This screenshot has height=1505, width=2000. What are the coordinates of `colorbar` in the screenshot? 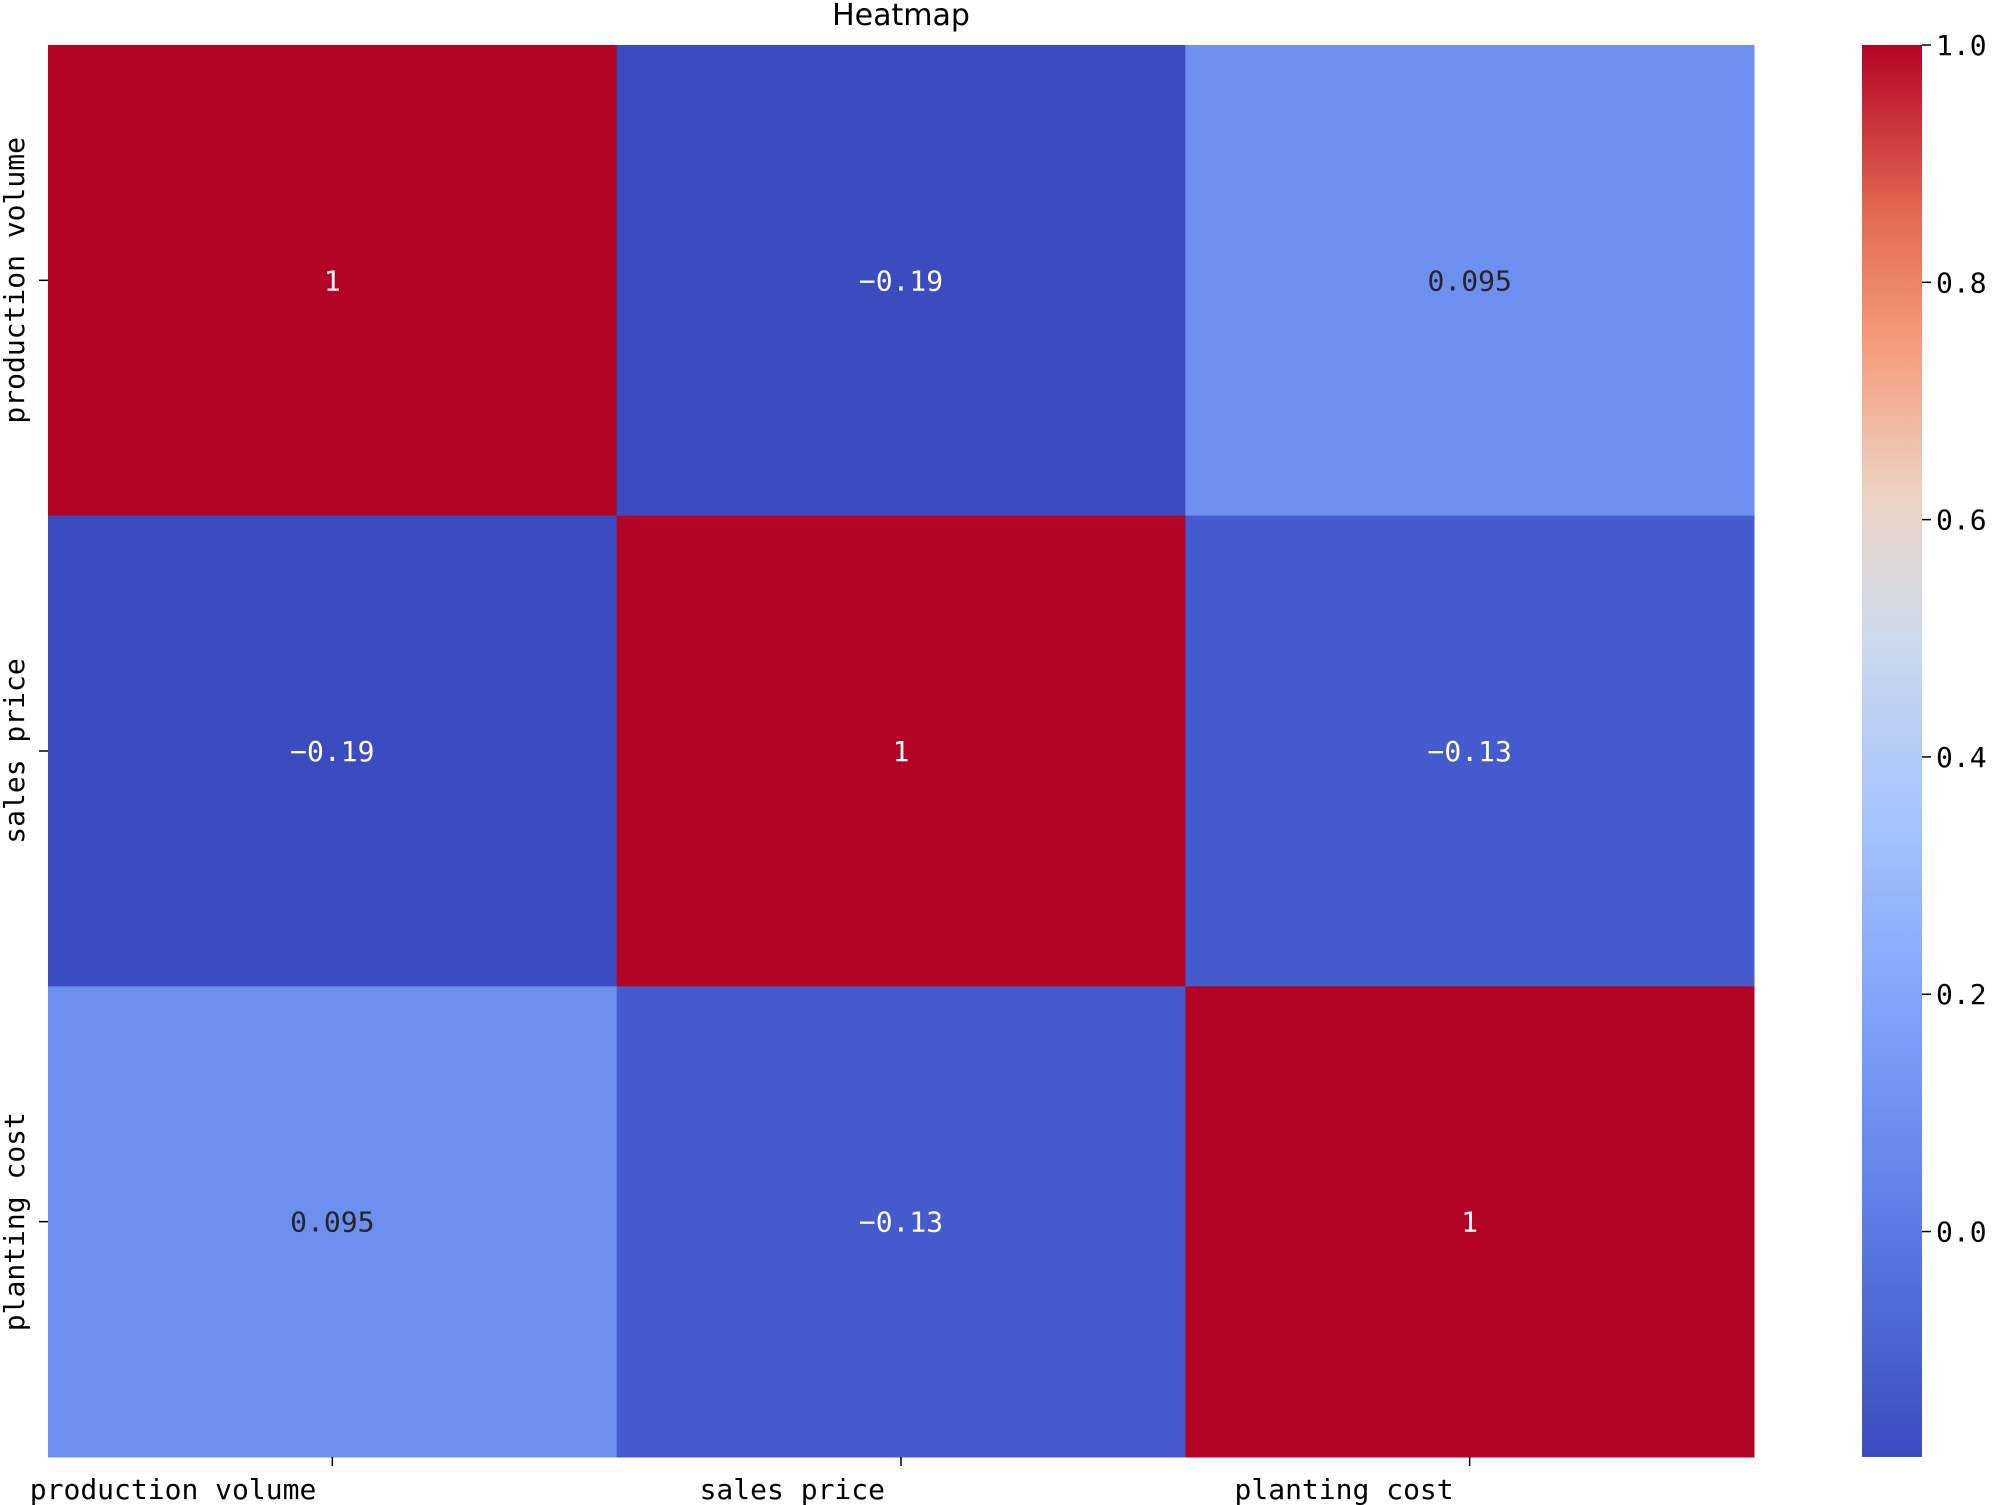 It's located at (1892, 751).